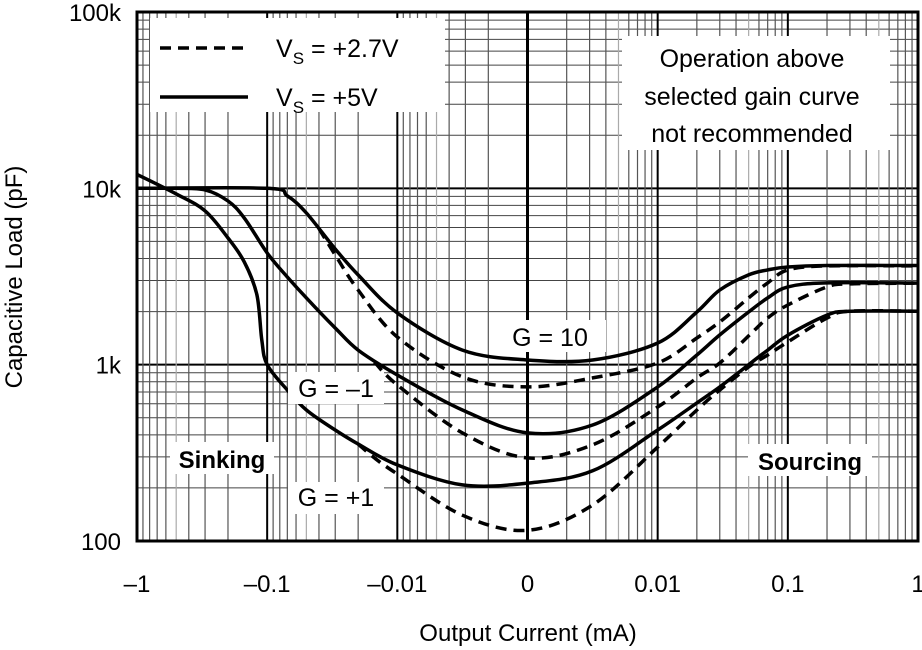 Image resolution: width=922 pixels, height=650 pixels. What do you see at coordinates (101, 542) in the screenshot?
I see `y-tick-label: 100` at bounding box center [101, 542].